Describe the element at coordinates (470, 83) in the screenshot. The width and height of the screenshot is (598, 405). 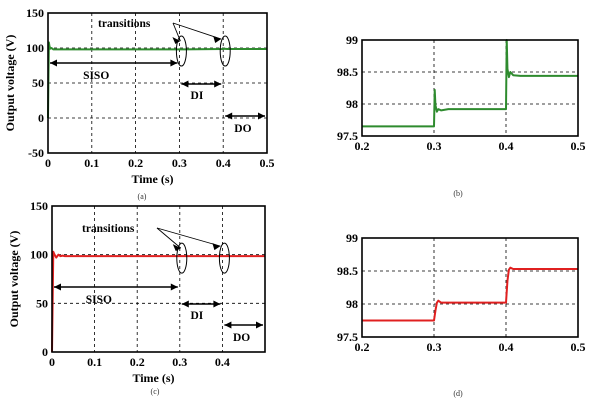
I see `series-line-b` at that location.